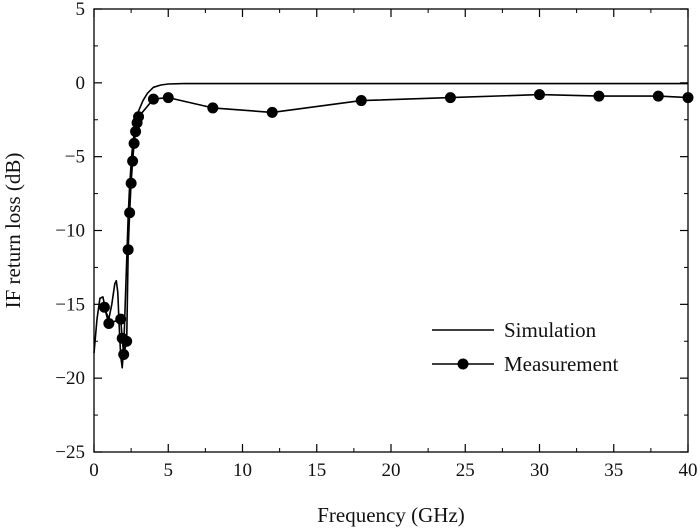  What do you see at coordinates (70, 378) in the screenshot?
I see `y-tick-label: −20` at bounding box center [70, 378].